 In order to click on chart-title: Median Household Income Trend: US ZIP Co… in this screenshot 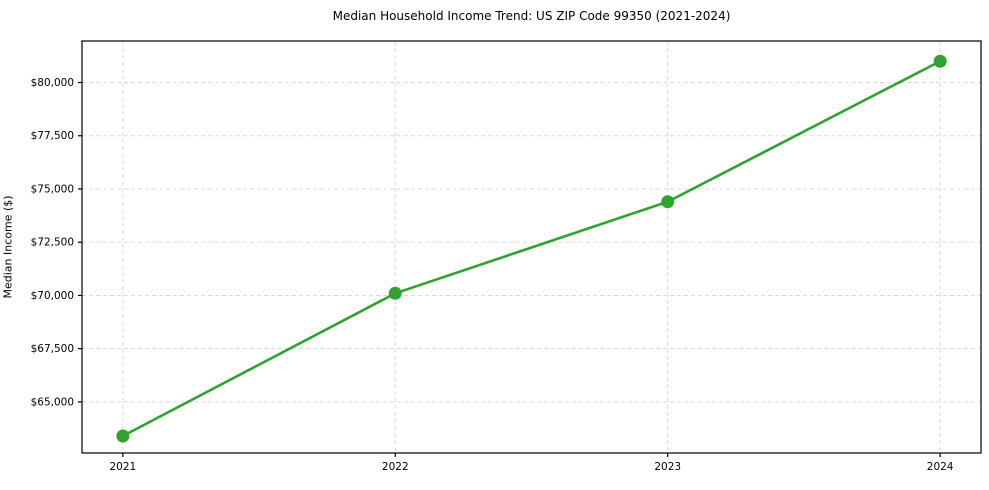, I will do `click(531, 16)`.